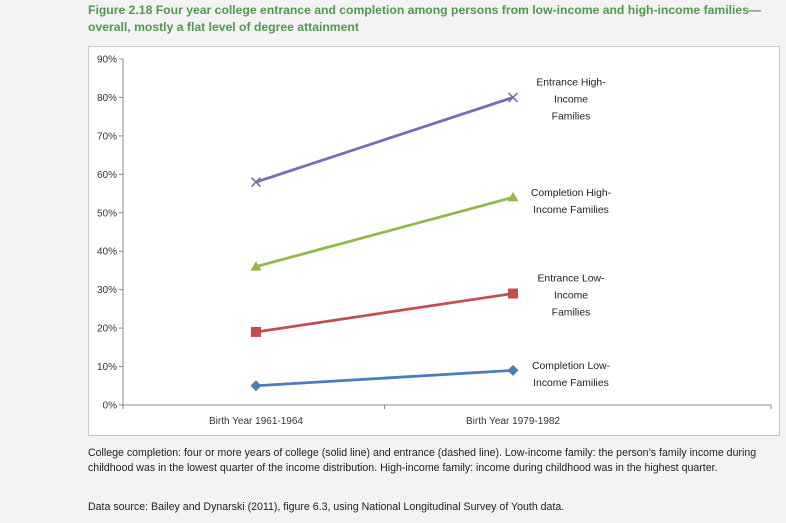 This screenshot has width=786, height=523. I want to click on y-tick-label: 0%, so click(110, 406).